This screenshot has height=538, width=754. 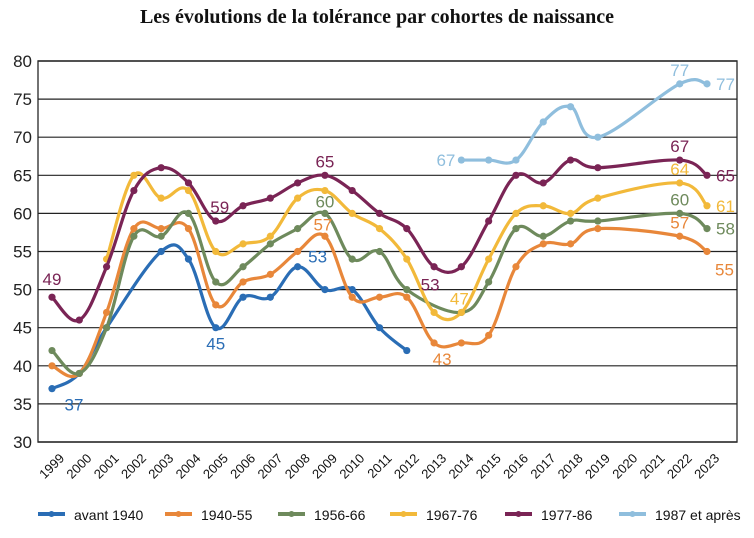 I want to click on legend-label: 1977-86, so click(x=567, y=515).